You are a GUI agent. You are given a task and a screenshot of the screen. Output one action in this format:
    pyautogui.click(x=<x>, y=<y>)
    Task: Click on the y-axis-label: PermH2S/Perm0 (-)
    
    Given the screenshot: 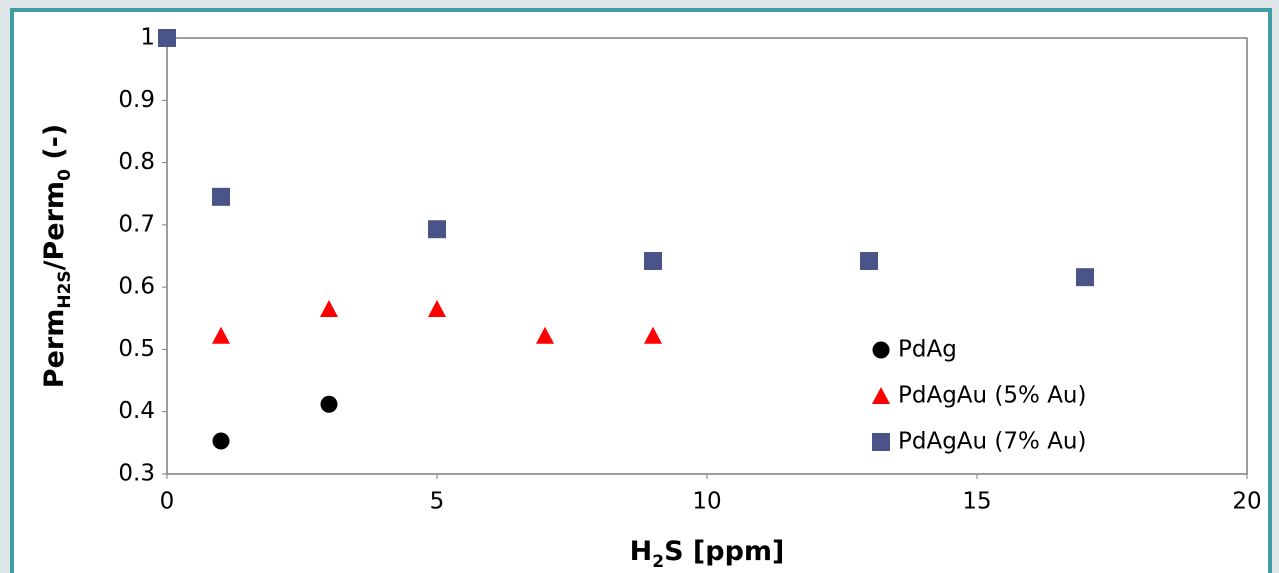 What is the action you would take?
    pyautogui.click(x=57, y=256)
    